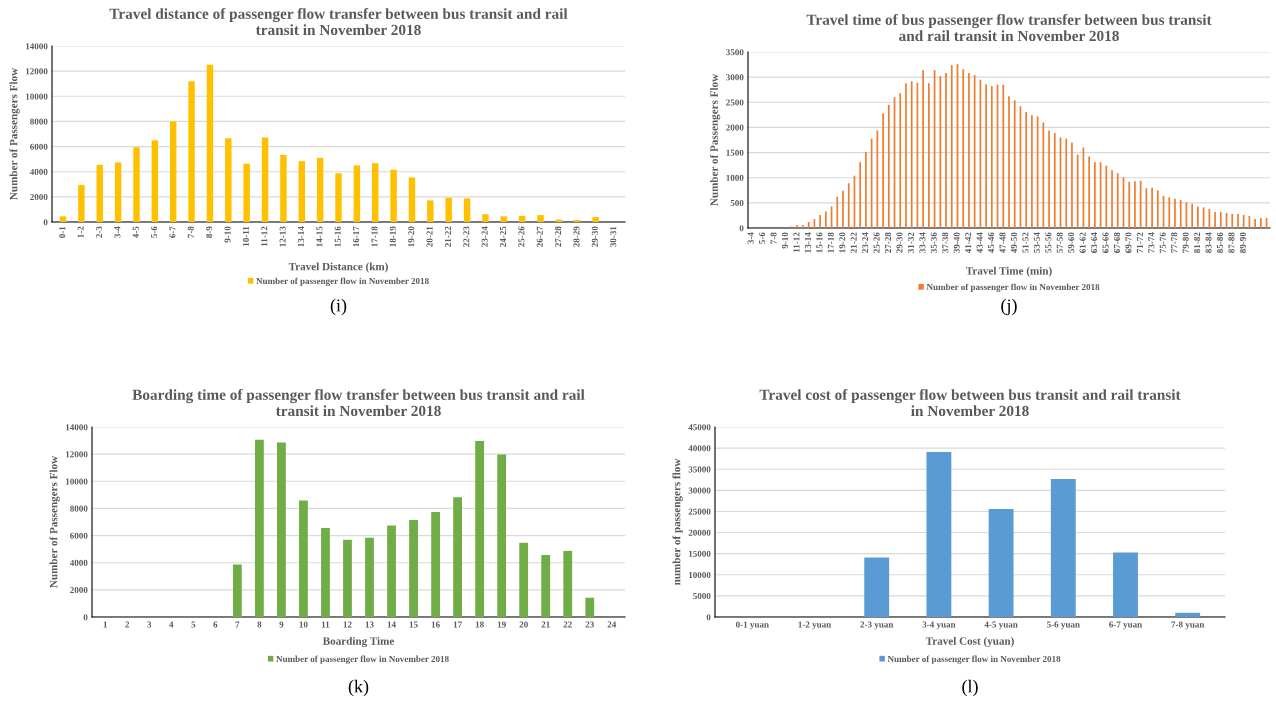  Describe the element at coordinates (1174, 242) in the screenshot. I see `x-tick-label: 77-78` at that location.